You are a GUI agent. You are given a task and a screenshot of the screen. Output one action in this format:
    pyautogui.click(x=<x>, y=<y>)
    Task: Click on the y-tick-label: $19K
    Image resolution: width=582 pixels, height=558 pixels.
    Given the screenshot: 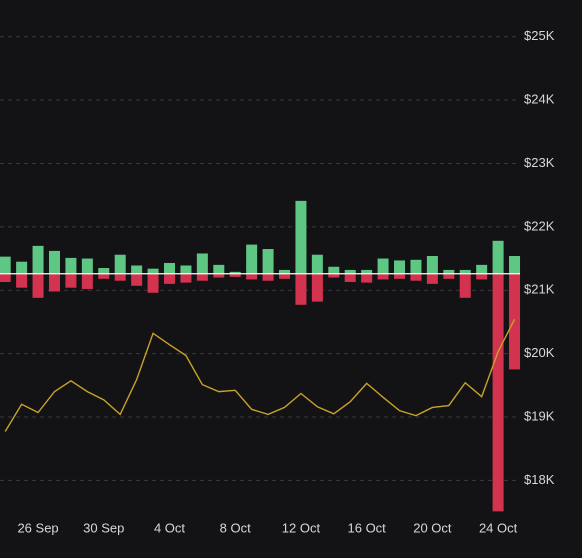 What is the action you would take?
    pyautogui.click(x=539, y=415)
    